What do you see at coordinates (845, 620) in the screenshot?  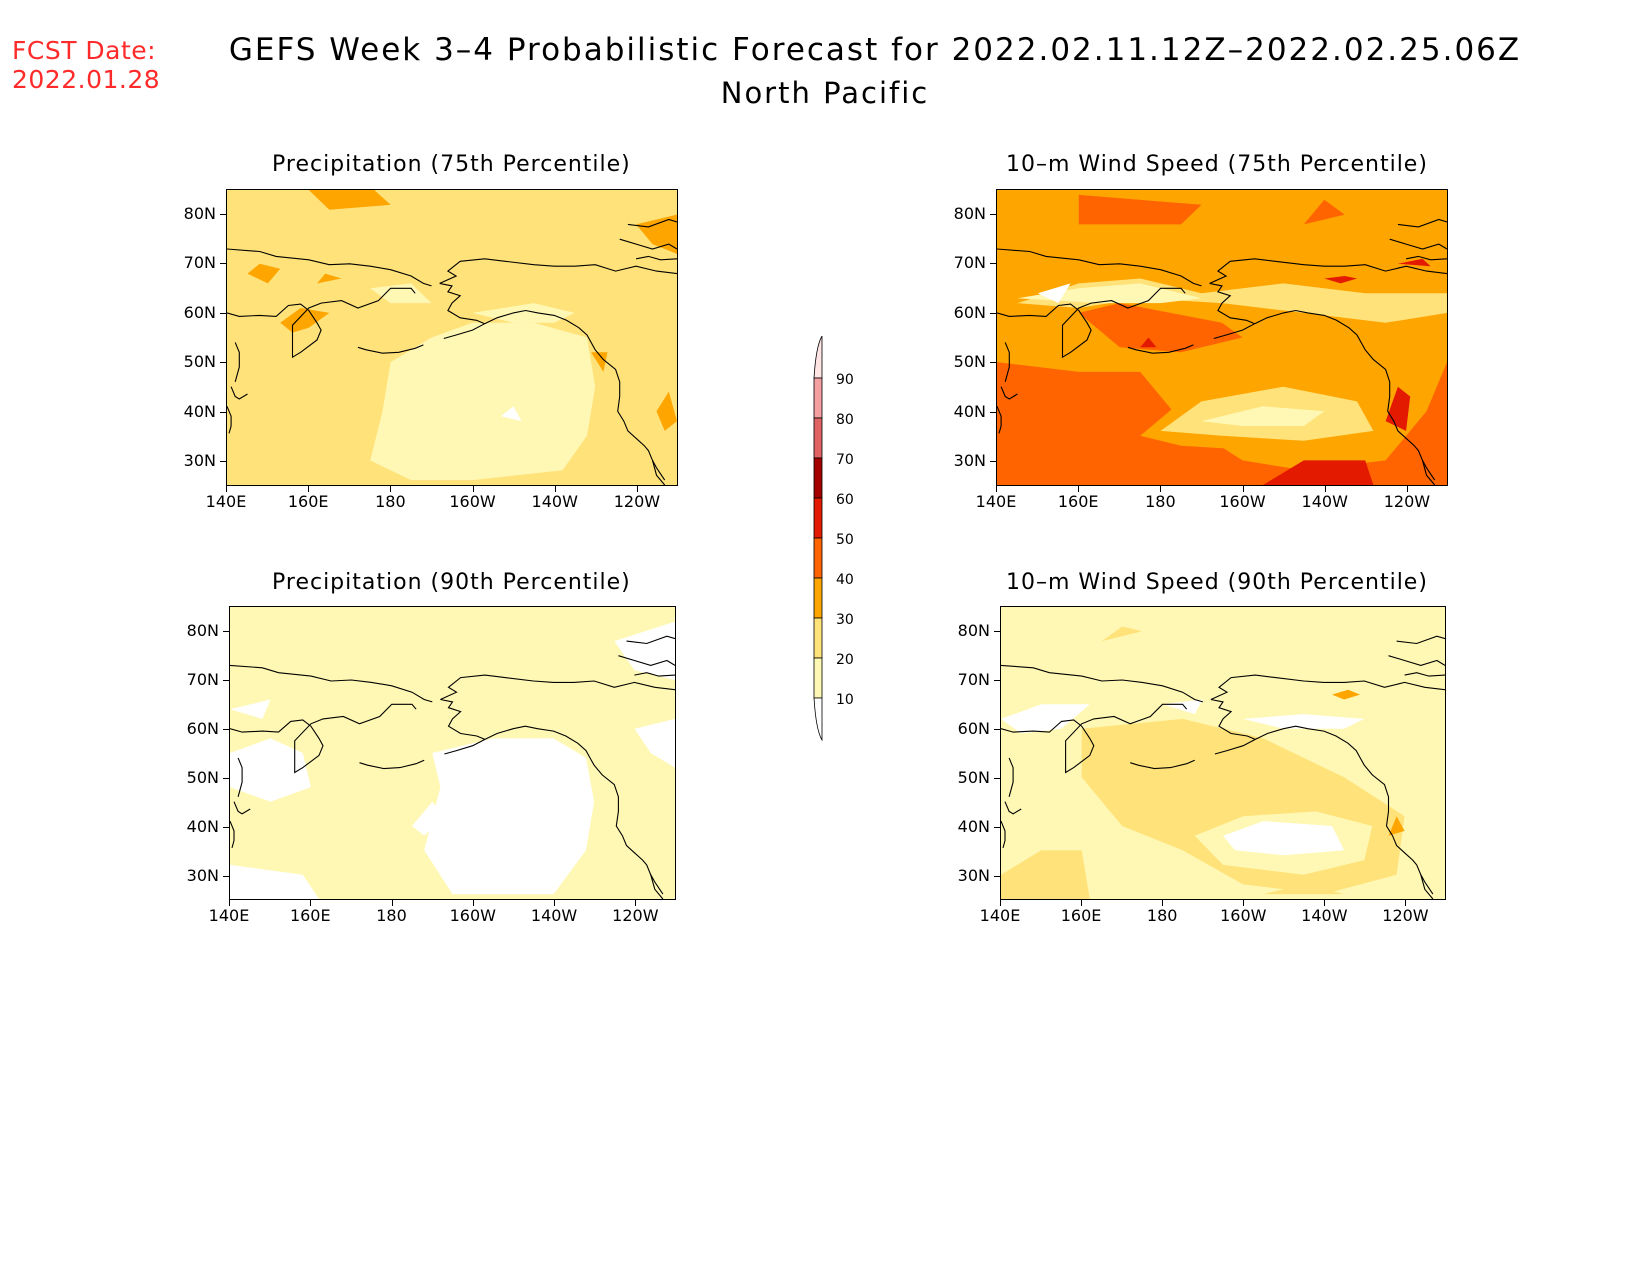 I see `colorbar-label: 30` at bounding box center [845, 620].